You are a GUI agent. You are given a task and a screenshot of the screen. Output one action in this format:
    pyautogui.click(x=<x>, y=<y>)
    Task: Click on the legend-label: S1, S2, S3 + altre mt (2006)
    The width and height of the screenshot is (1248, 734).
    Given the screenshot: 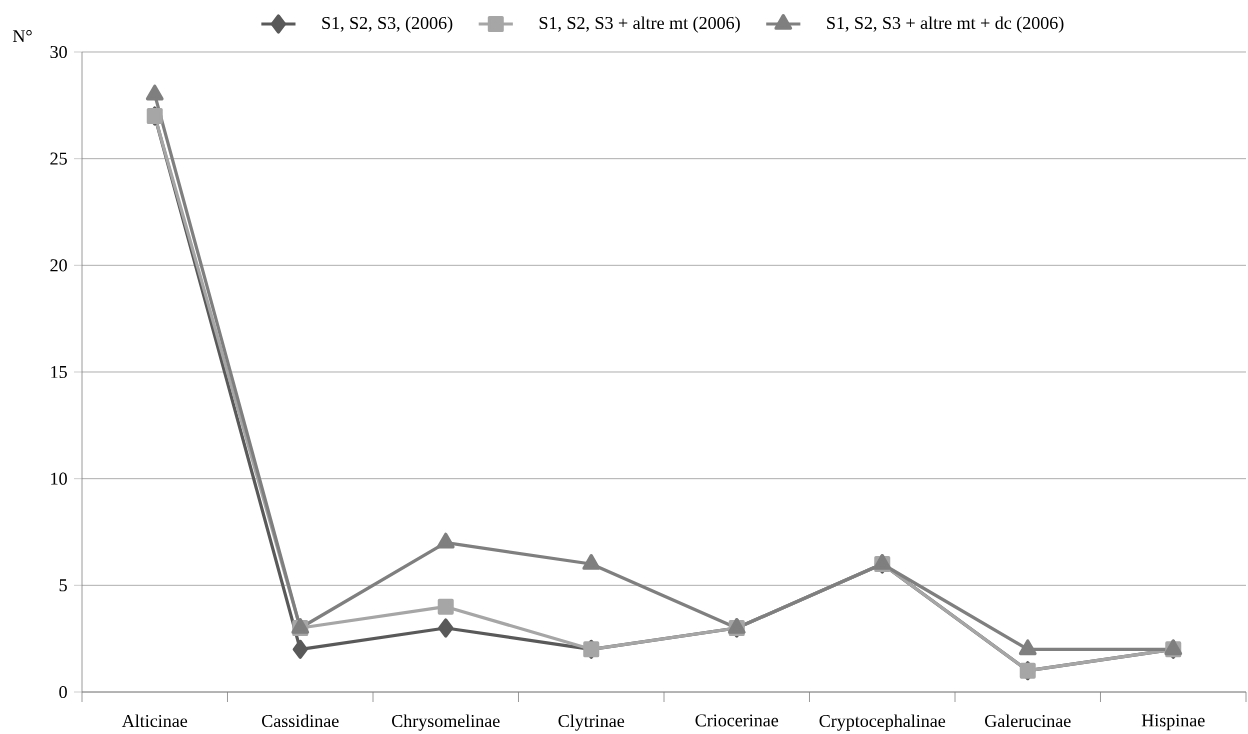 What is the action you would take?
    pyautogui.click(x=639, y=24)
    